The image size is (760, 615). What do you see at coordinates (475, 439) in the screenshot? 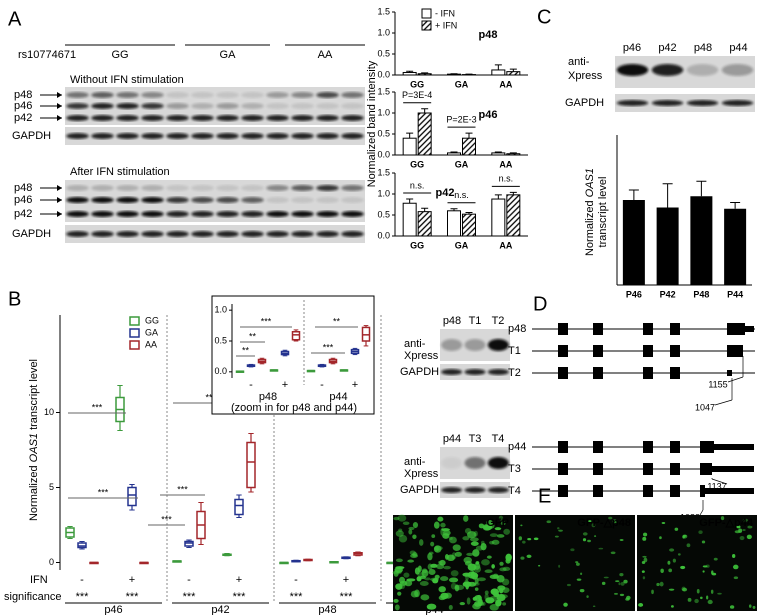
I see `label: T3` at bounding box center [475, 439].